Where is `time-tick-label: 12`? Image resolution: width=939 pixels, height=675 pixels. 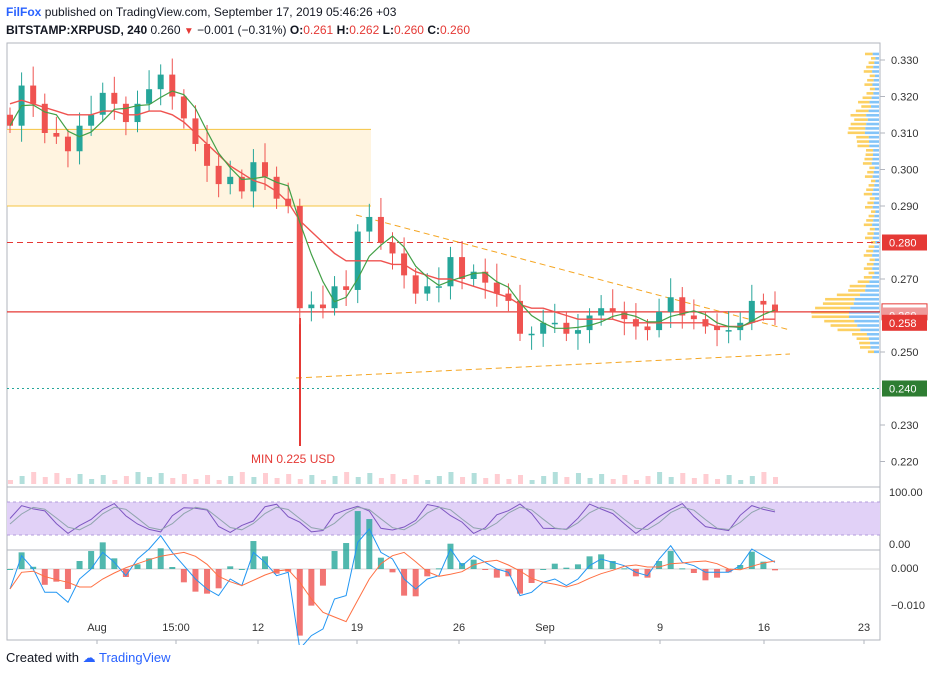 time-tick-label: 12 is located at coordinates (258, 628).